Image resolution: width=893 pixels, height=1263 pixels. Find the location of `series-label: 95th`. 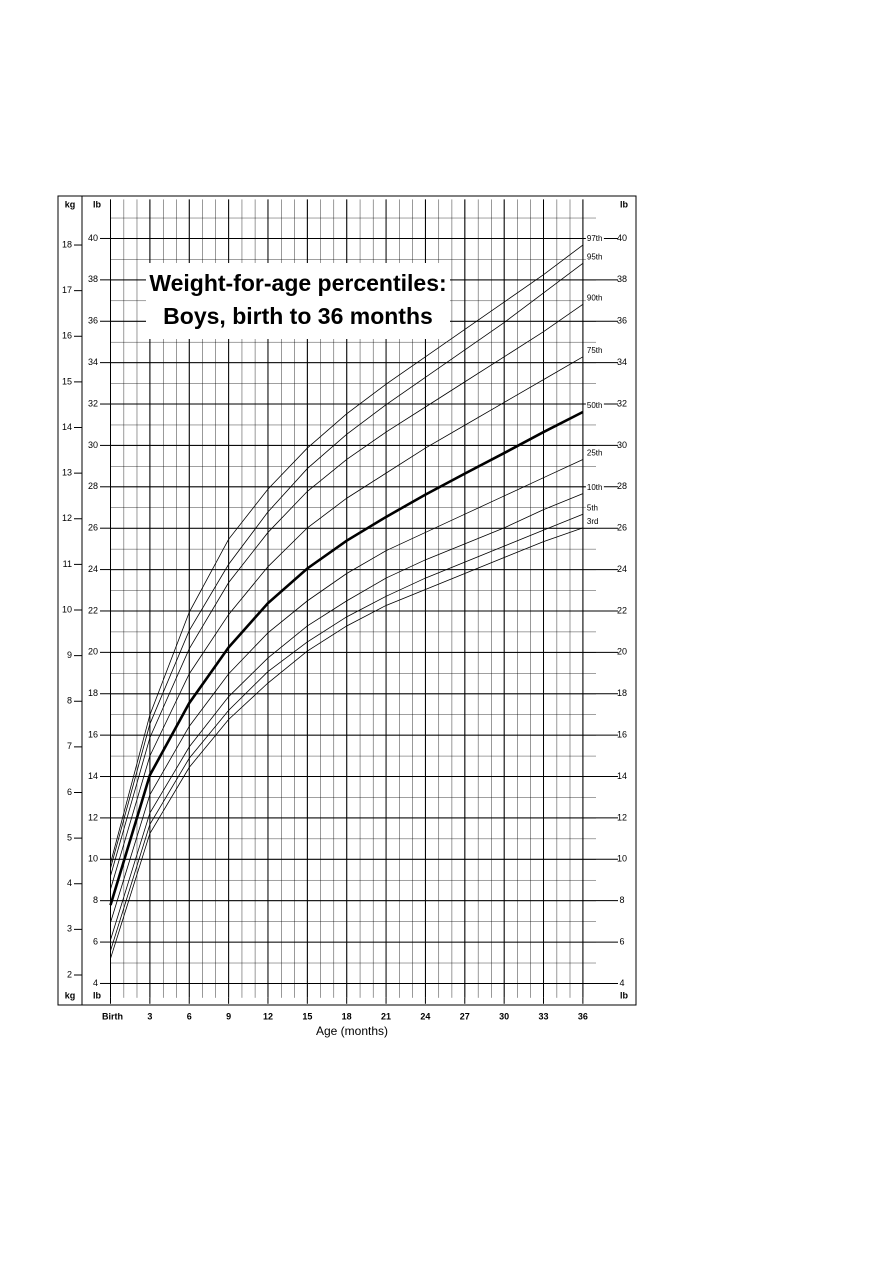

series-label: 95th is located at coordinates (595, 256).